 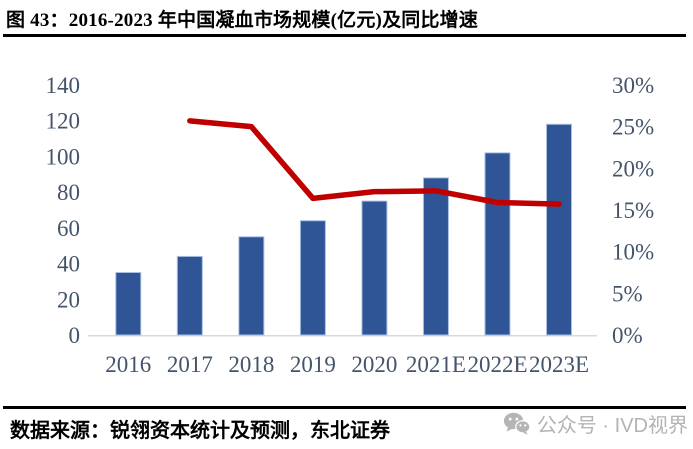 I want to click on x-axis-label-2023E: 2023E, so click(x=559, y=364).